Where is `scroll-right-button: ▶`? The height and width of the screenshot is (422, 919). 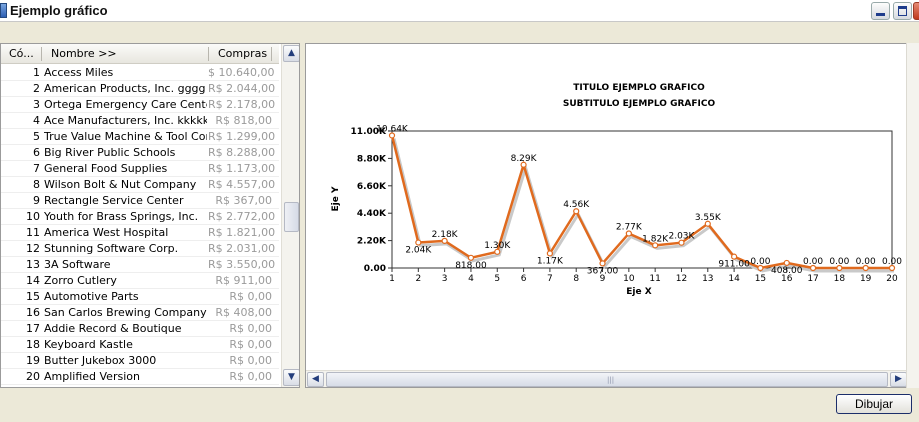 scroll-right-button: ▶ is located at coordinates (898, 379).